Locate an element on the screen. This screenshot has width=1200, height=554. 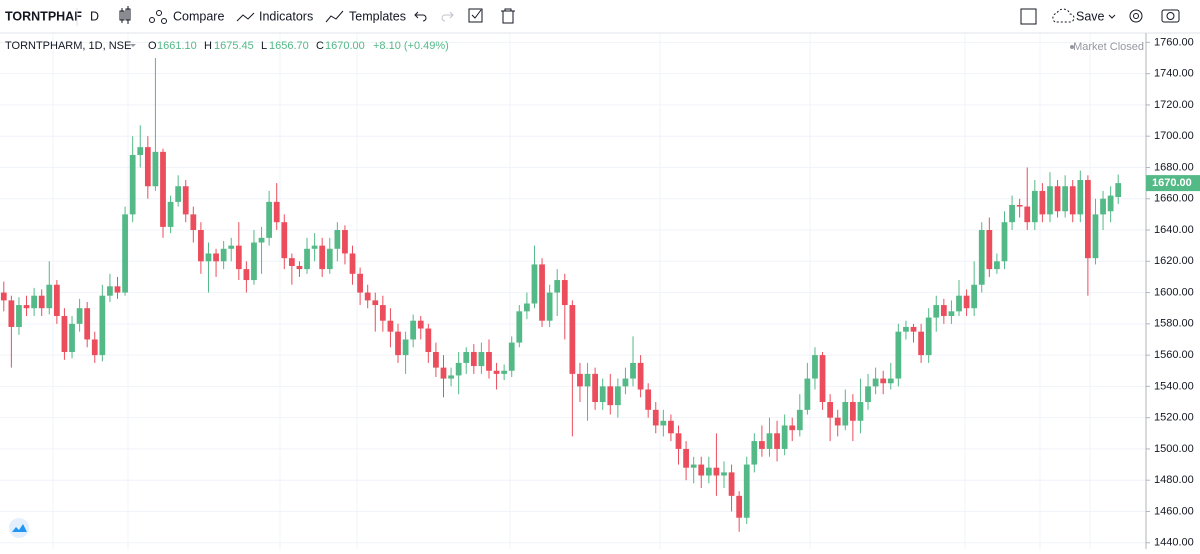
logo is located at coordinates (19, 528).